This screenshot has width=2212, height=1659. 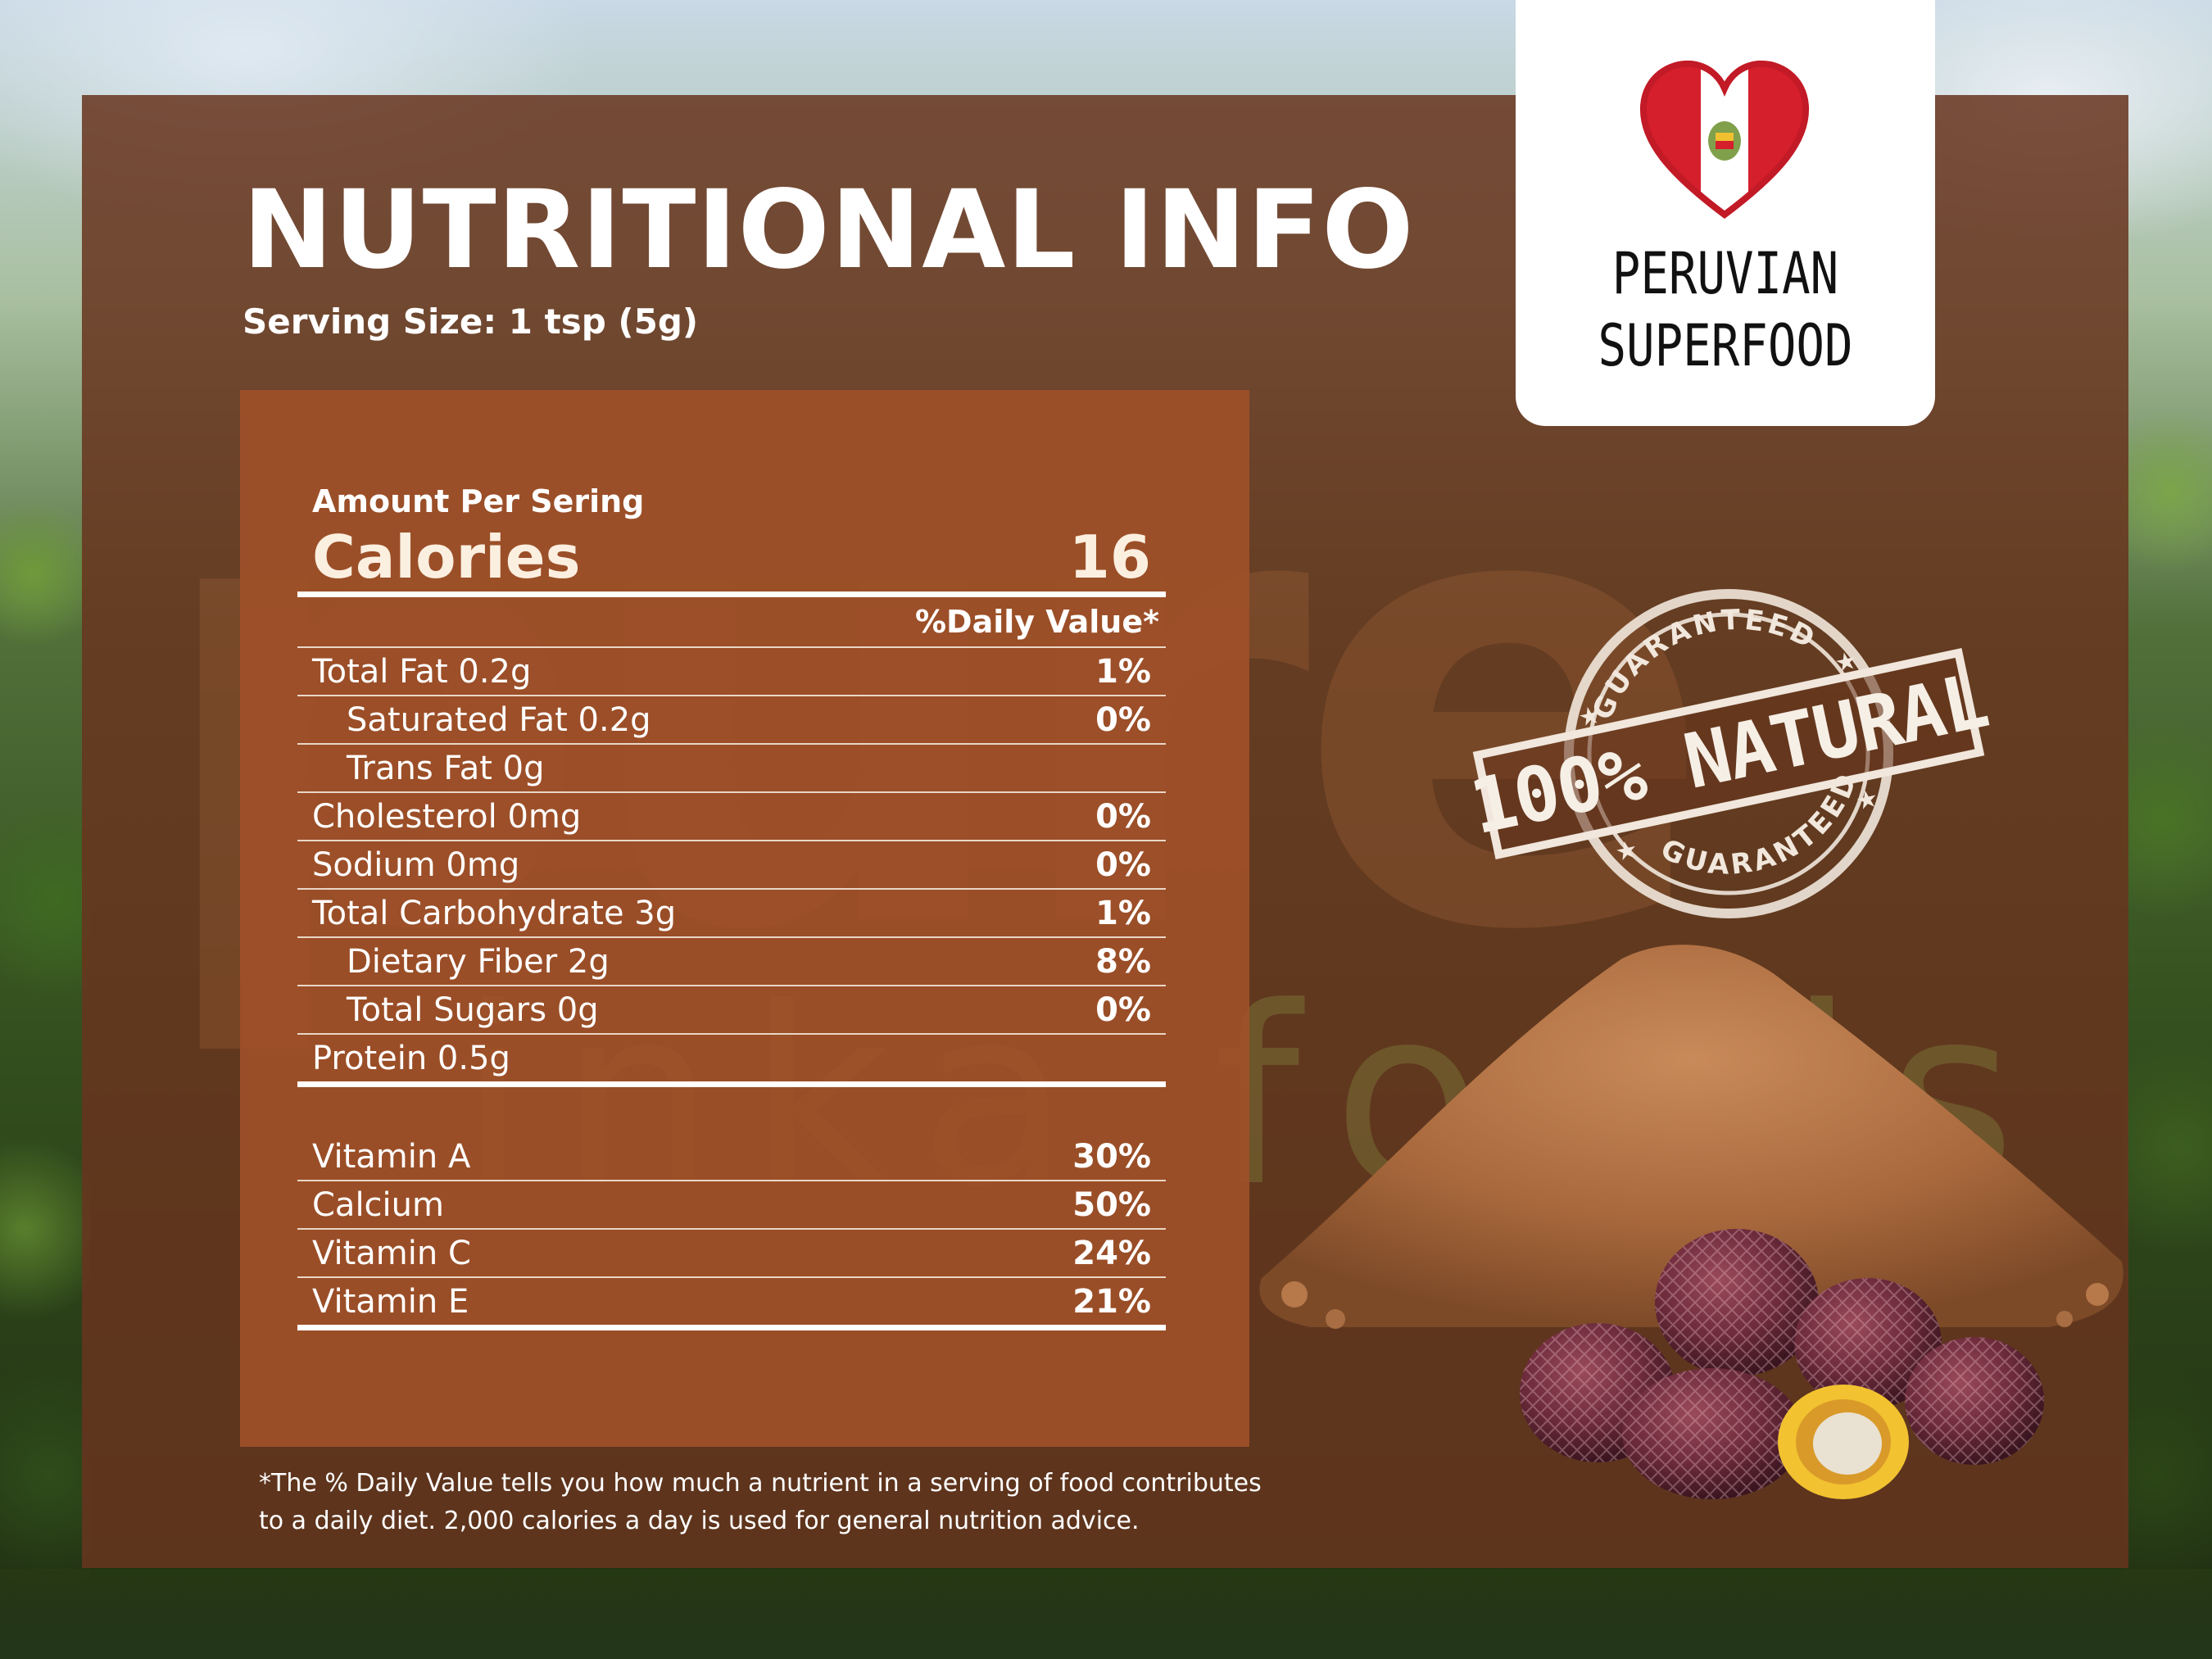 What do you see at coordinates (45, 829) in the screenshot?
I see `jungle-background-left` at bounding box center [45, 829].